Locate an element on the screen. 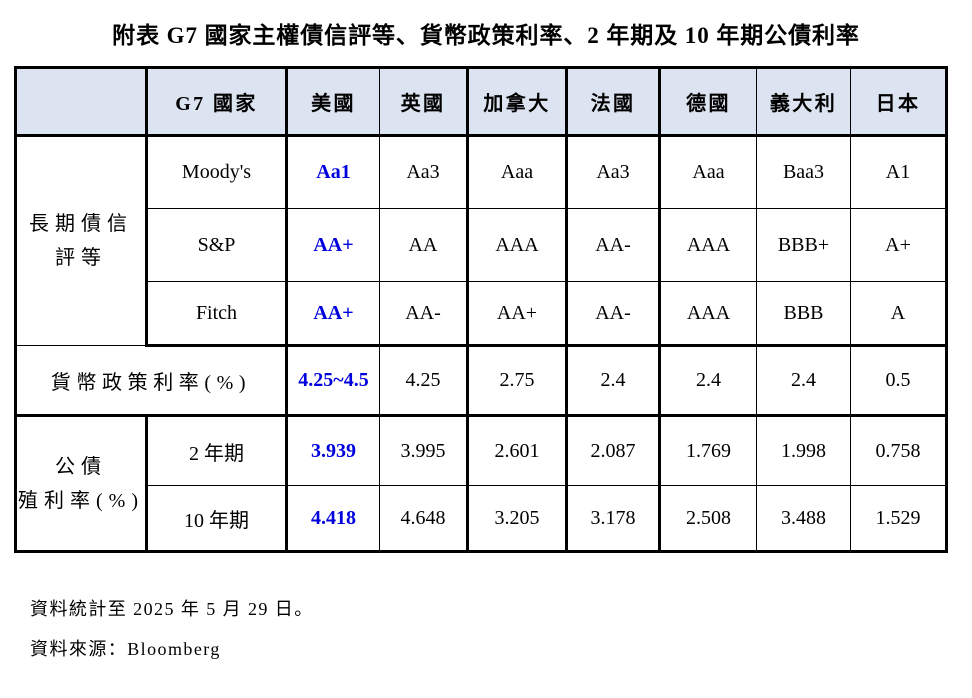  header-country-canada: 加拿大 is located at coordinates (517, 102).